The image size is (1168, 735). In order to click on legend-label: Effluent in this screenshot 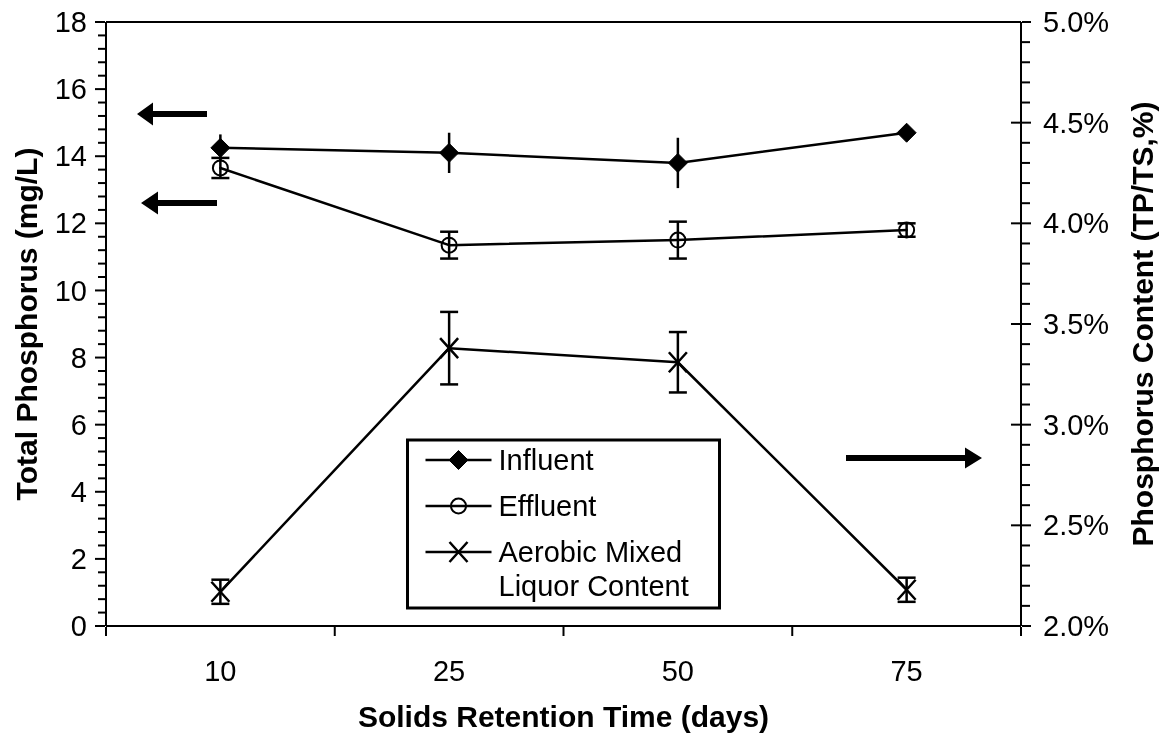, I will do `click(547, 506)`.